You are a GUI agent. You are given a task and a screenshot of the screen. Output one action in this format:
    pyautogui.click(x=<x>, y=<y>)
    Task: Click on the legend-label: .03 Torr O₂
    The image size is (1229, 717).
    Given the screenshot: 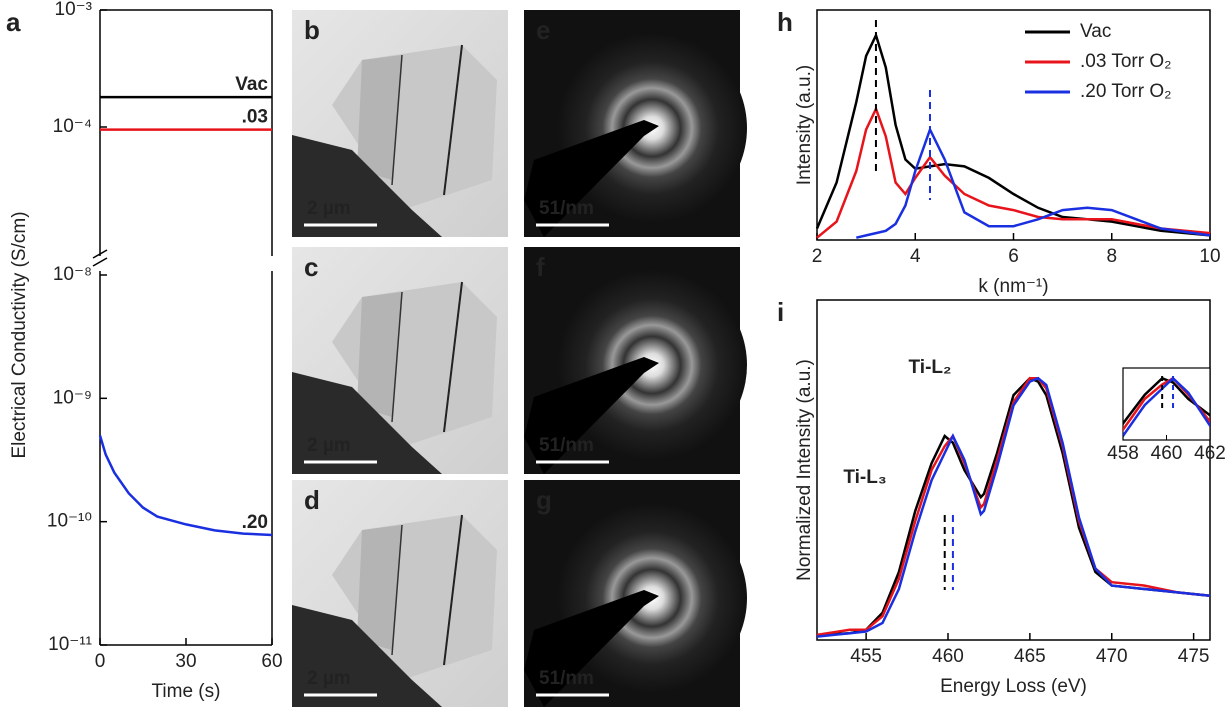 What is the action you would take?
    pyautogui.click(x=1126, y=61)
    